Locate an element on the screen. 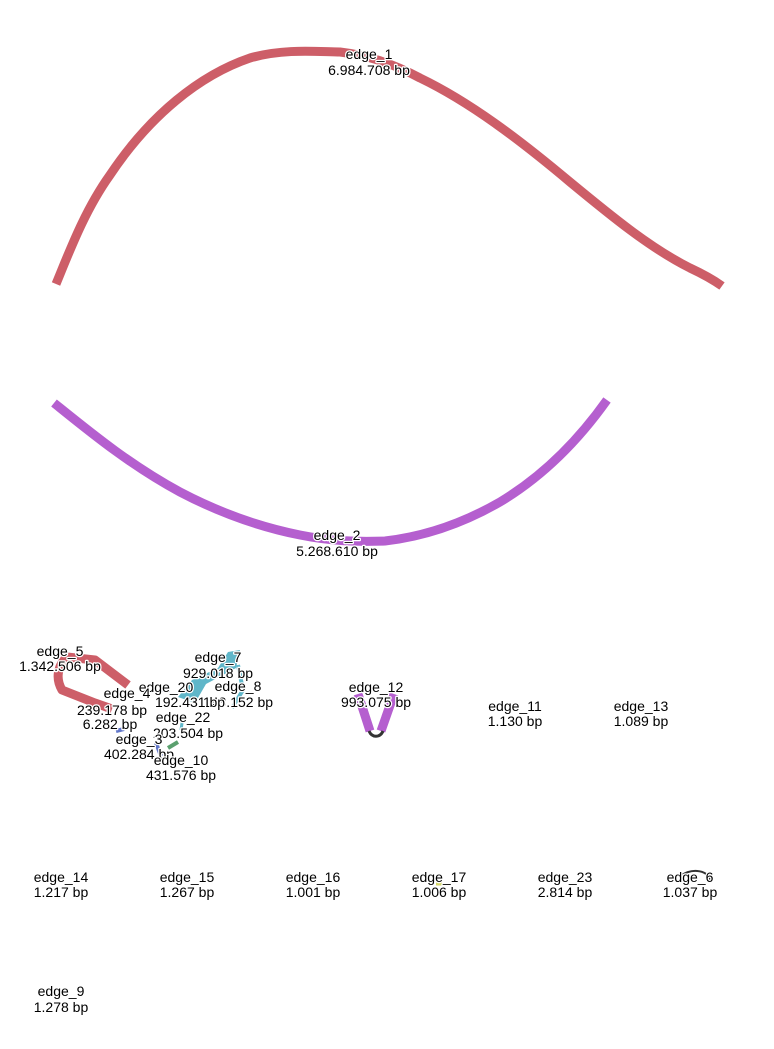 This screenshot has width=774, height=1049. edge-14-length: 1.217 bp is located at coordinates (61, 892).